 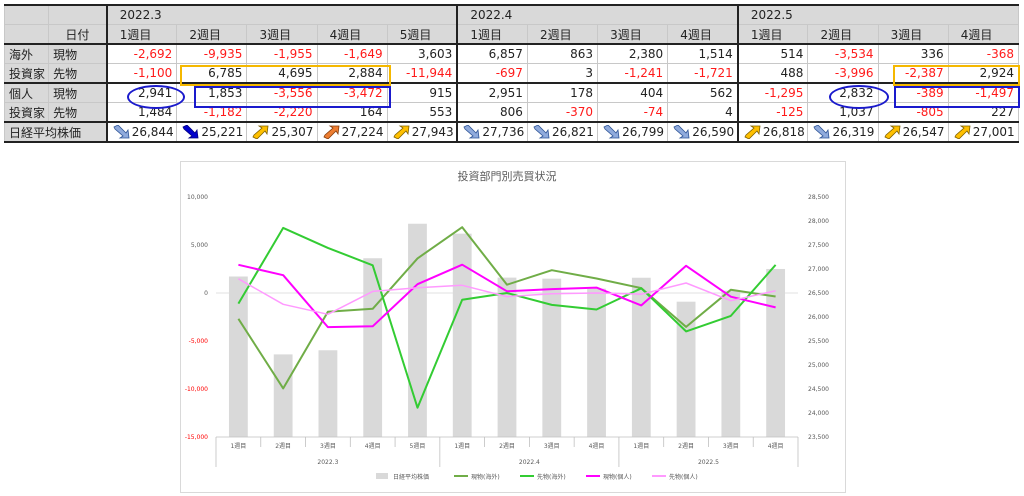 What do you see at coordinates (411, 477) in the screenshot?
I see `legend-label: 日経平均株価` at bounding box center [411, 477].